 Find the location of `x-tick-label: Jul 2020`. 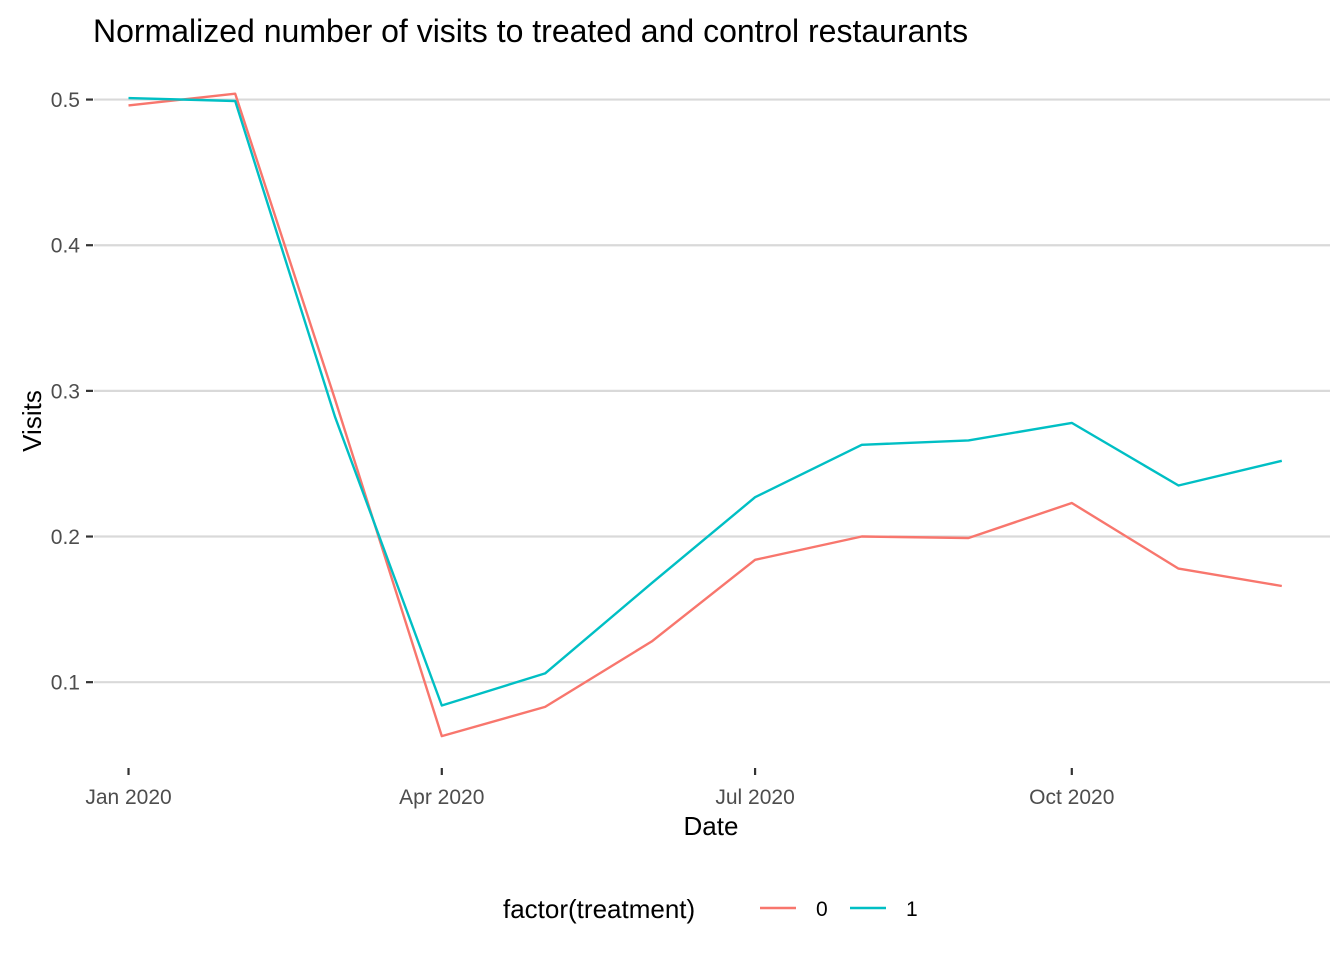

x-tick-label: Jul 2020 is located at coordinates (754, 797).